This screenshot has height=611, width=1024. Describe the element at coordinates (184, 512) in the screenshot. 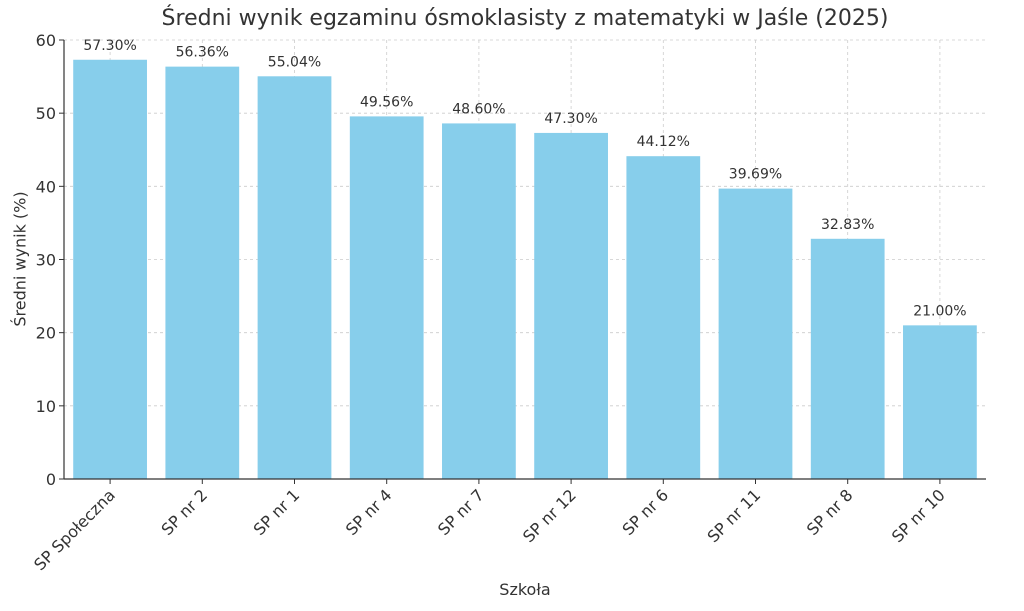

I see `x-tick-label: SP nr 2` at that location.